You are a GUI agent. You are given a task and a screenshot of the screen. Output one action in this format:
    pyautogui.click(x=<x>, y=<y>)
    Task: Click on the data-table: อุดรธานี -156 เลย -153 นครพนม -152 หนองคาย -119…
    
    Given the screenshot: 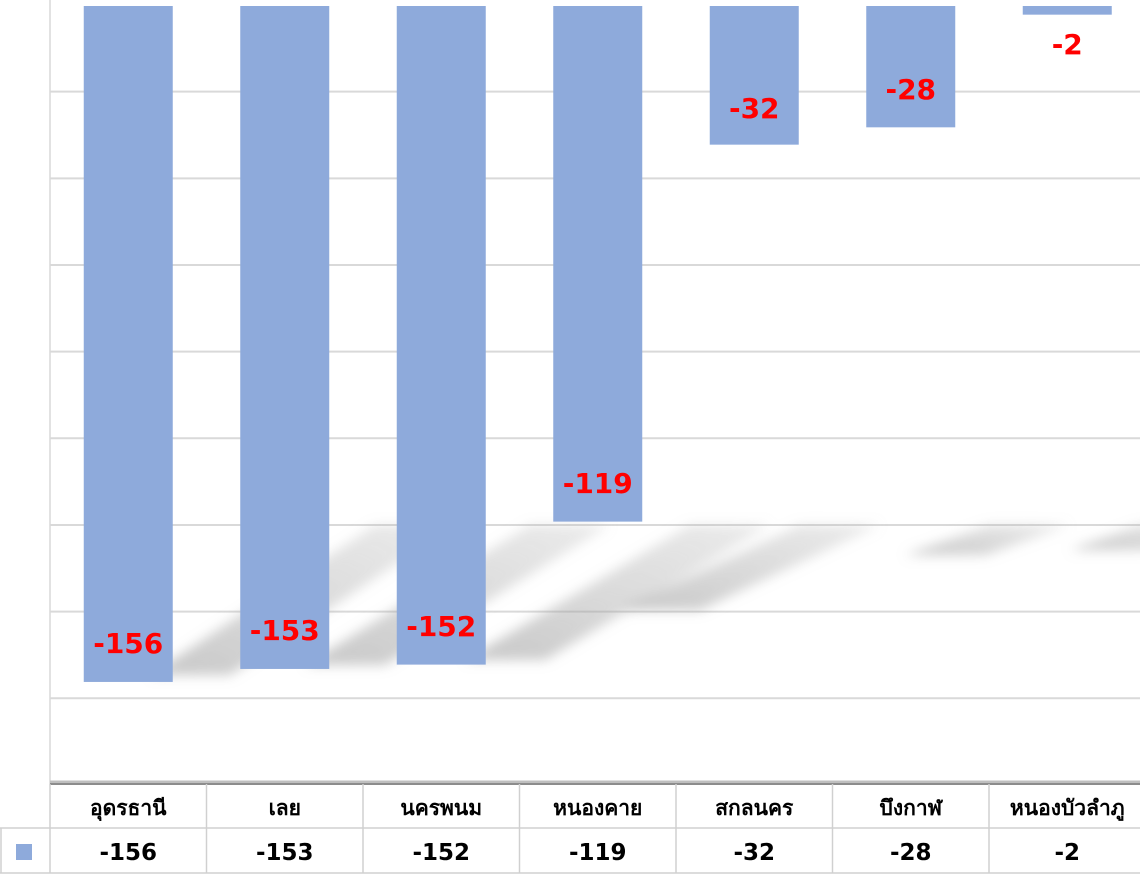 What is the action you would take?
    pyautogui.click(x=570, y=827)
    